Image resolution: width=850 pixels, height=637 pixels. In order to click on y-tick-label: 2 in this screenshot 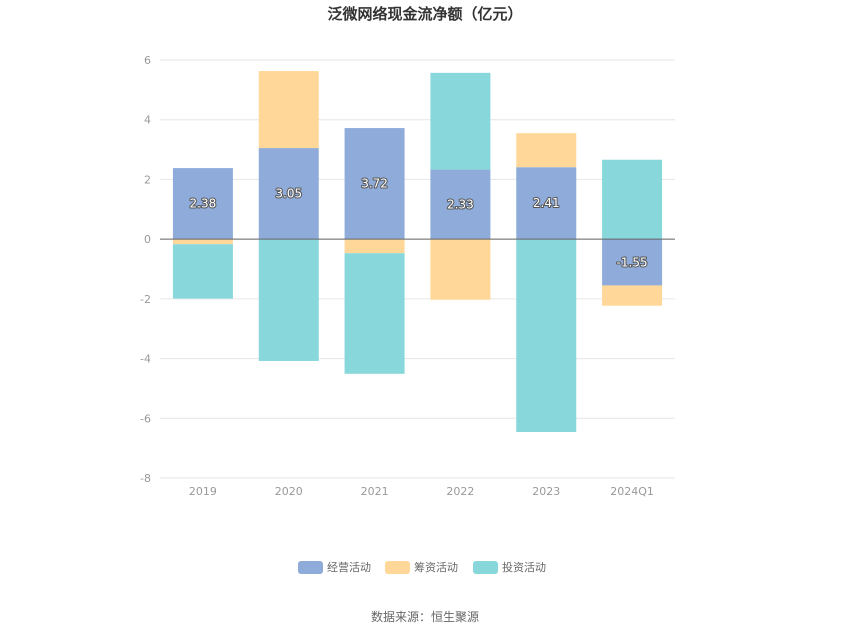, I will do `click(147, 179)`.